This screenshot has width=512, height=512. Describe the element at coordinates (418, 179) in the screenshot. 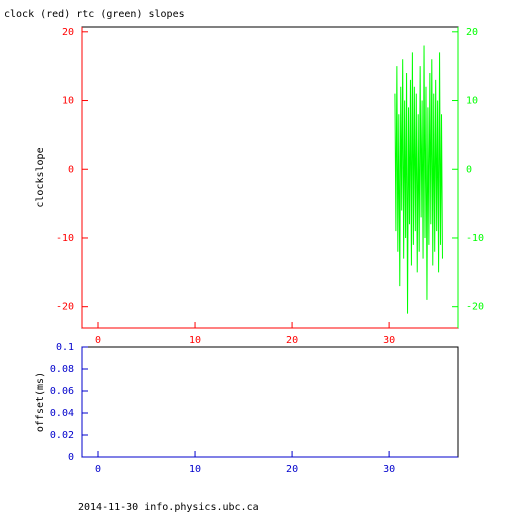

I see `data-line` at that location.